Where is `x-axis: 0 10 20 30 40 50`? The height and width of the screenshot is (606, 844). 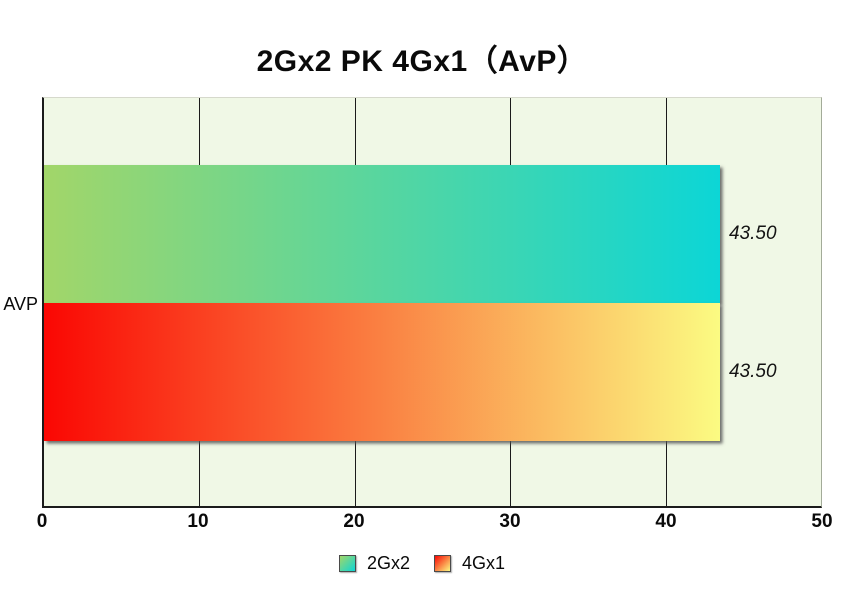 x-axis: 0 10 20 30 40 50 is located at coordinates (435, 523).